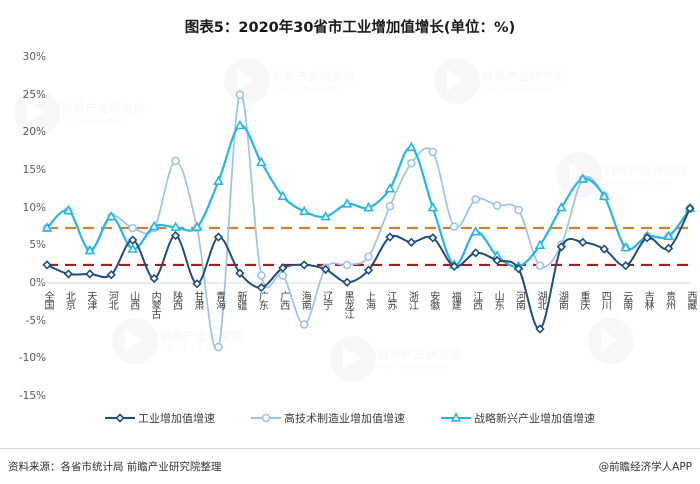  I want to click on legend-label: 战略新兴产业增加值增速, so click(534, 418).